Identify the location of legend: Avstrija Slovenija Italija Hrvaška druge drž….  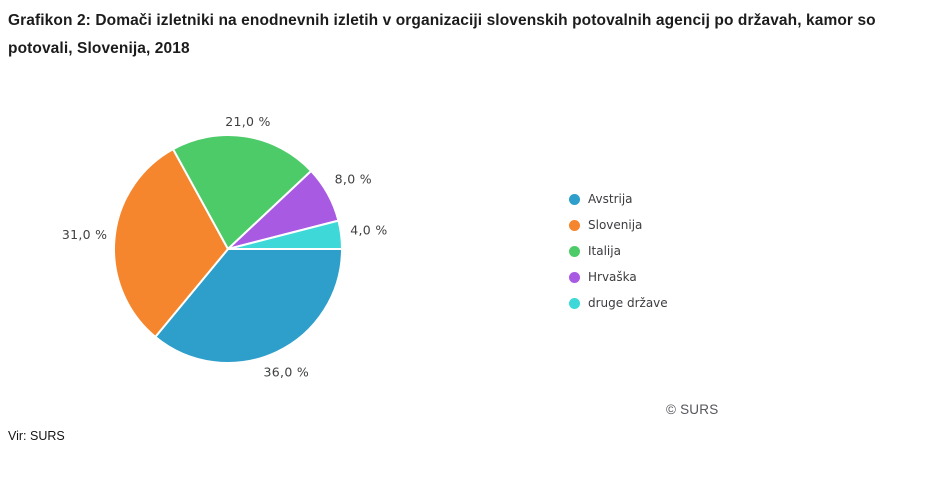
(618, 251).